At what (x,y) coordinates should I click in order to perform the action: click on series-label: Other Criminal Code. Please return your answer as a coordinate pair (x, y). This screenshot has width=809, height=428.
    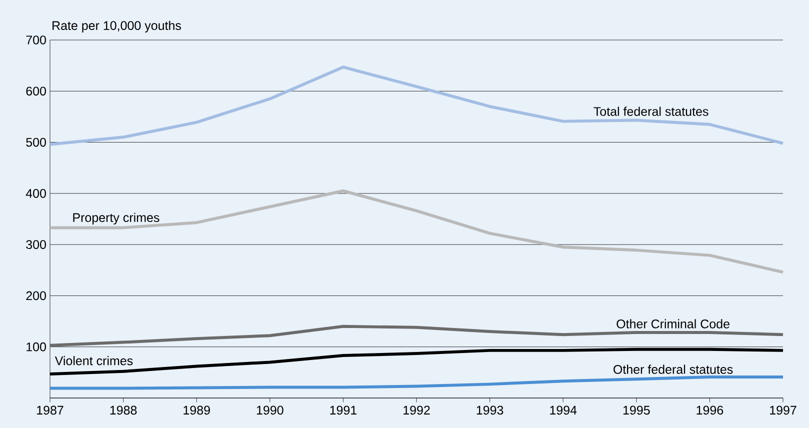
    Looking at the image, I should click on (673, 323).